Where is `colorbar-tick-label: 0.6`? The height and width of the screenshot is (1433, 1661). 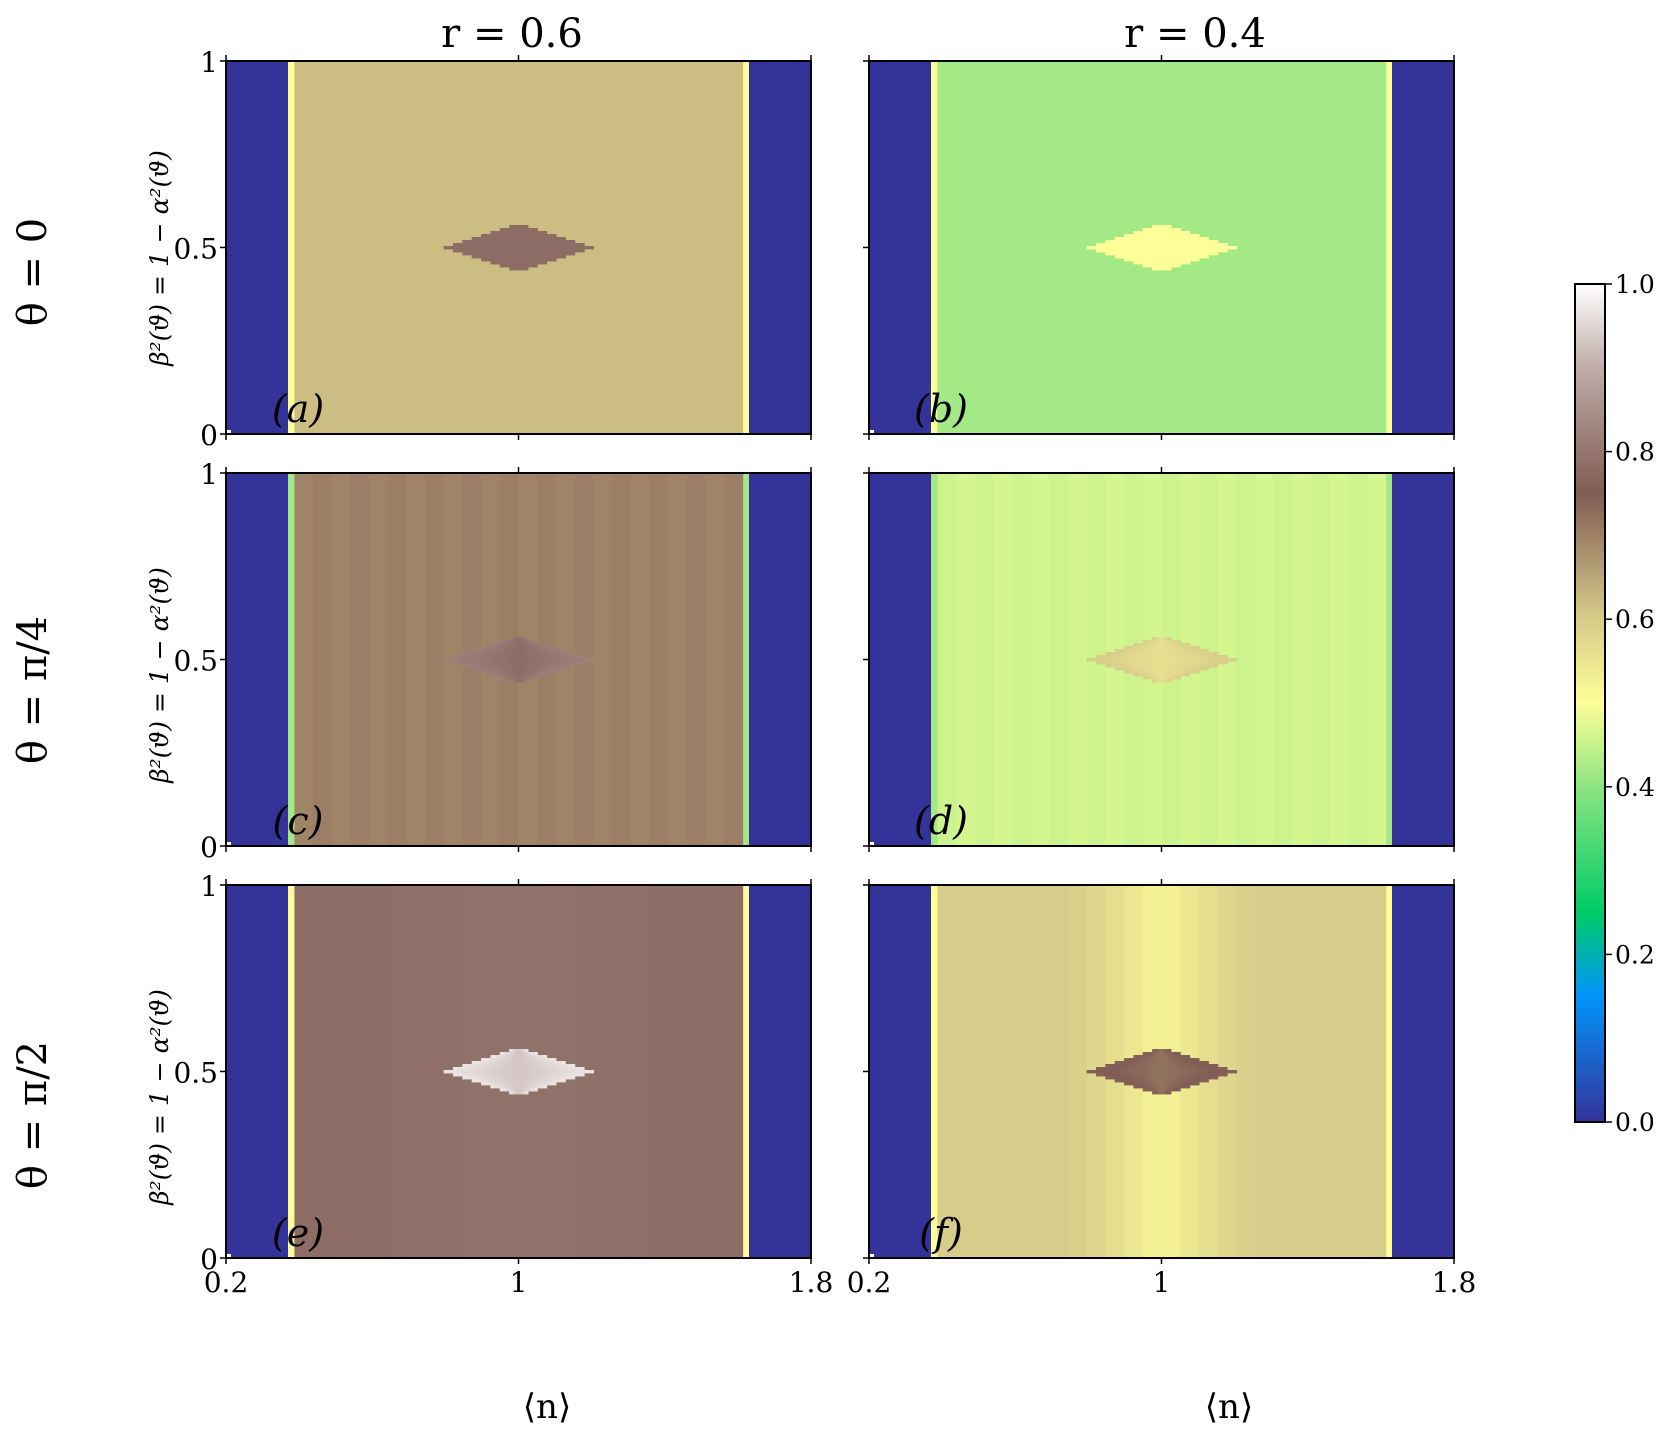
colorbar-tick-label: 0.6 is located at coordinates (1635, 619).